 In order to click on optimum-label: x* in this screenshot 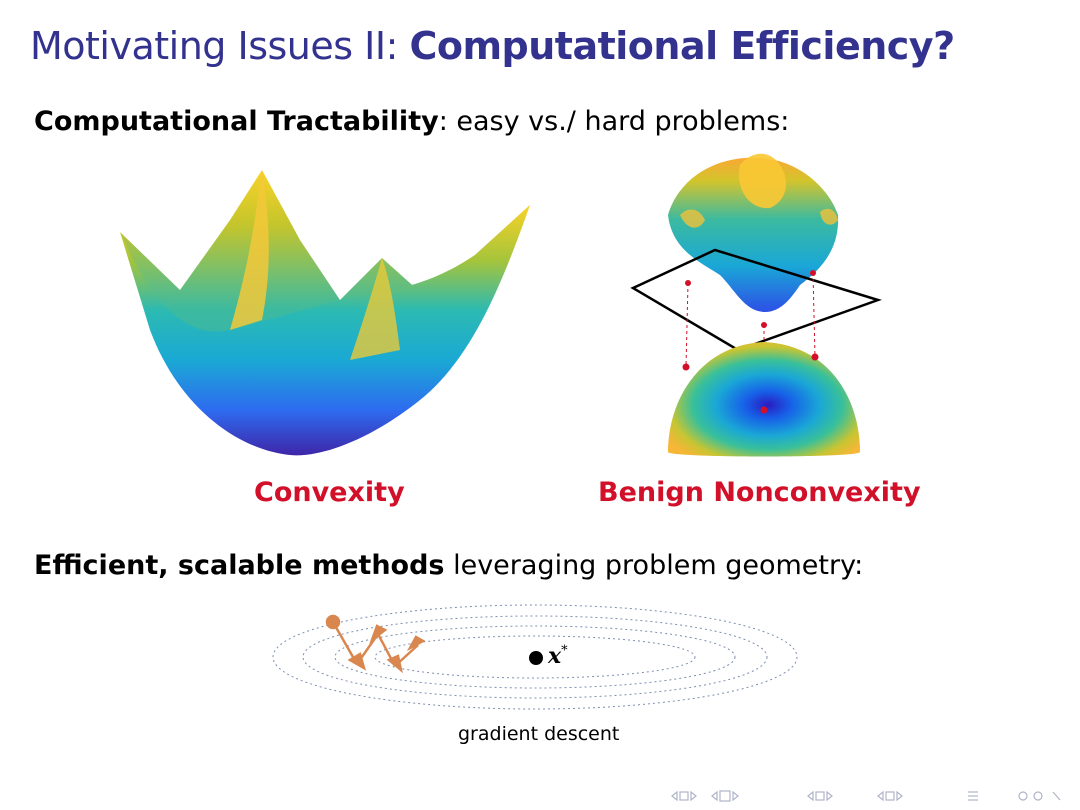, I will do `click(558, 656)`.